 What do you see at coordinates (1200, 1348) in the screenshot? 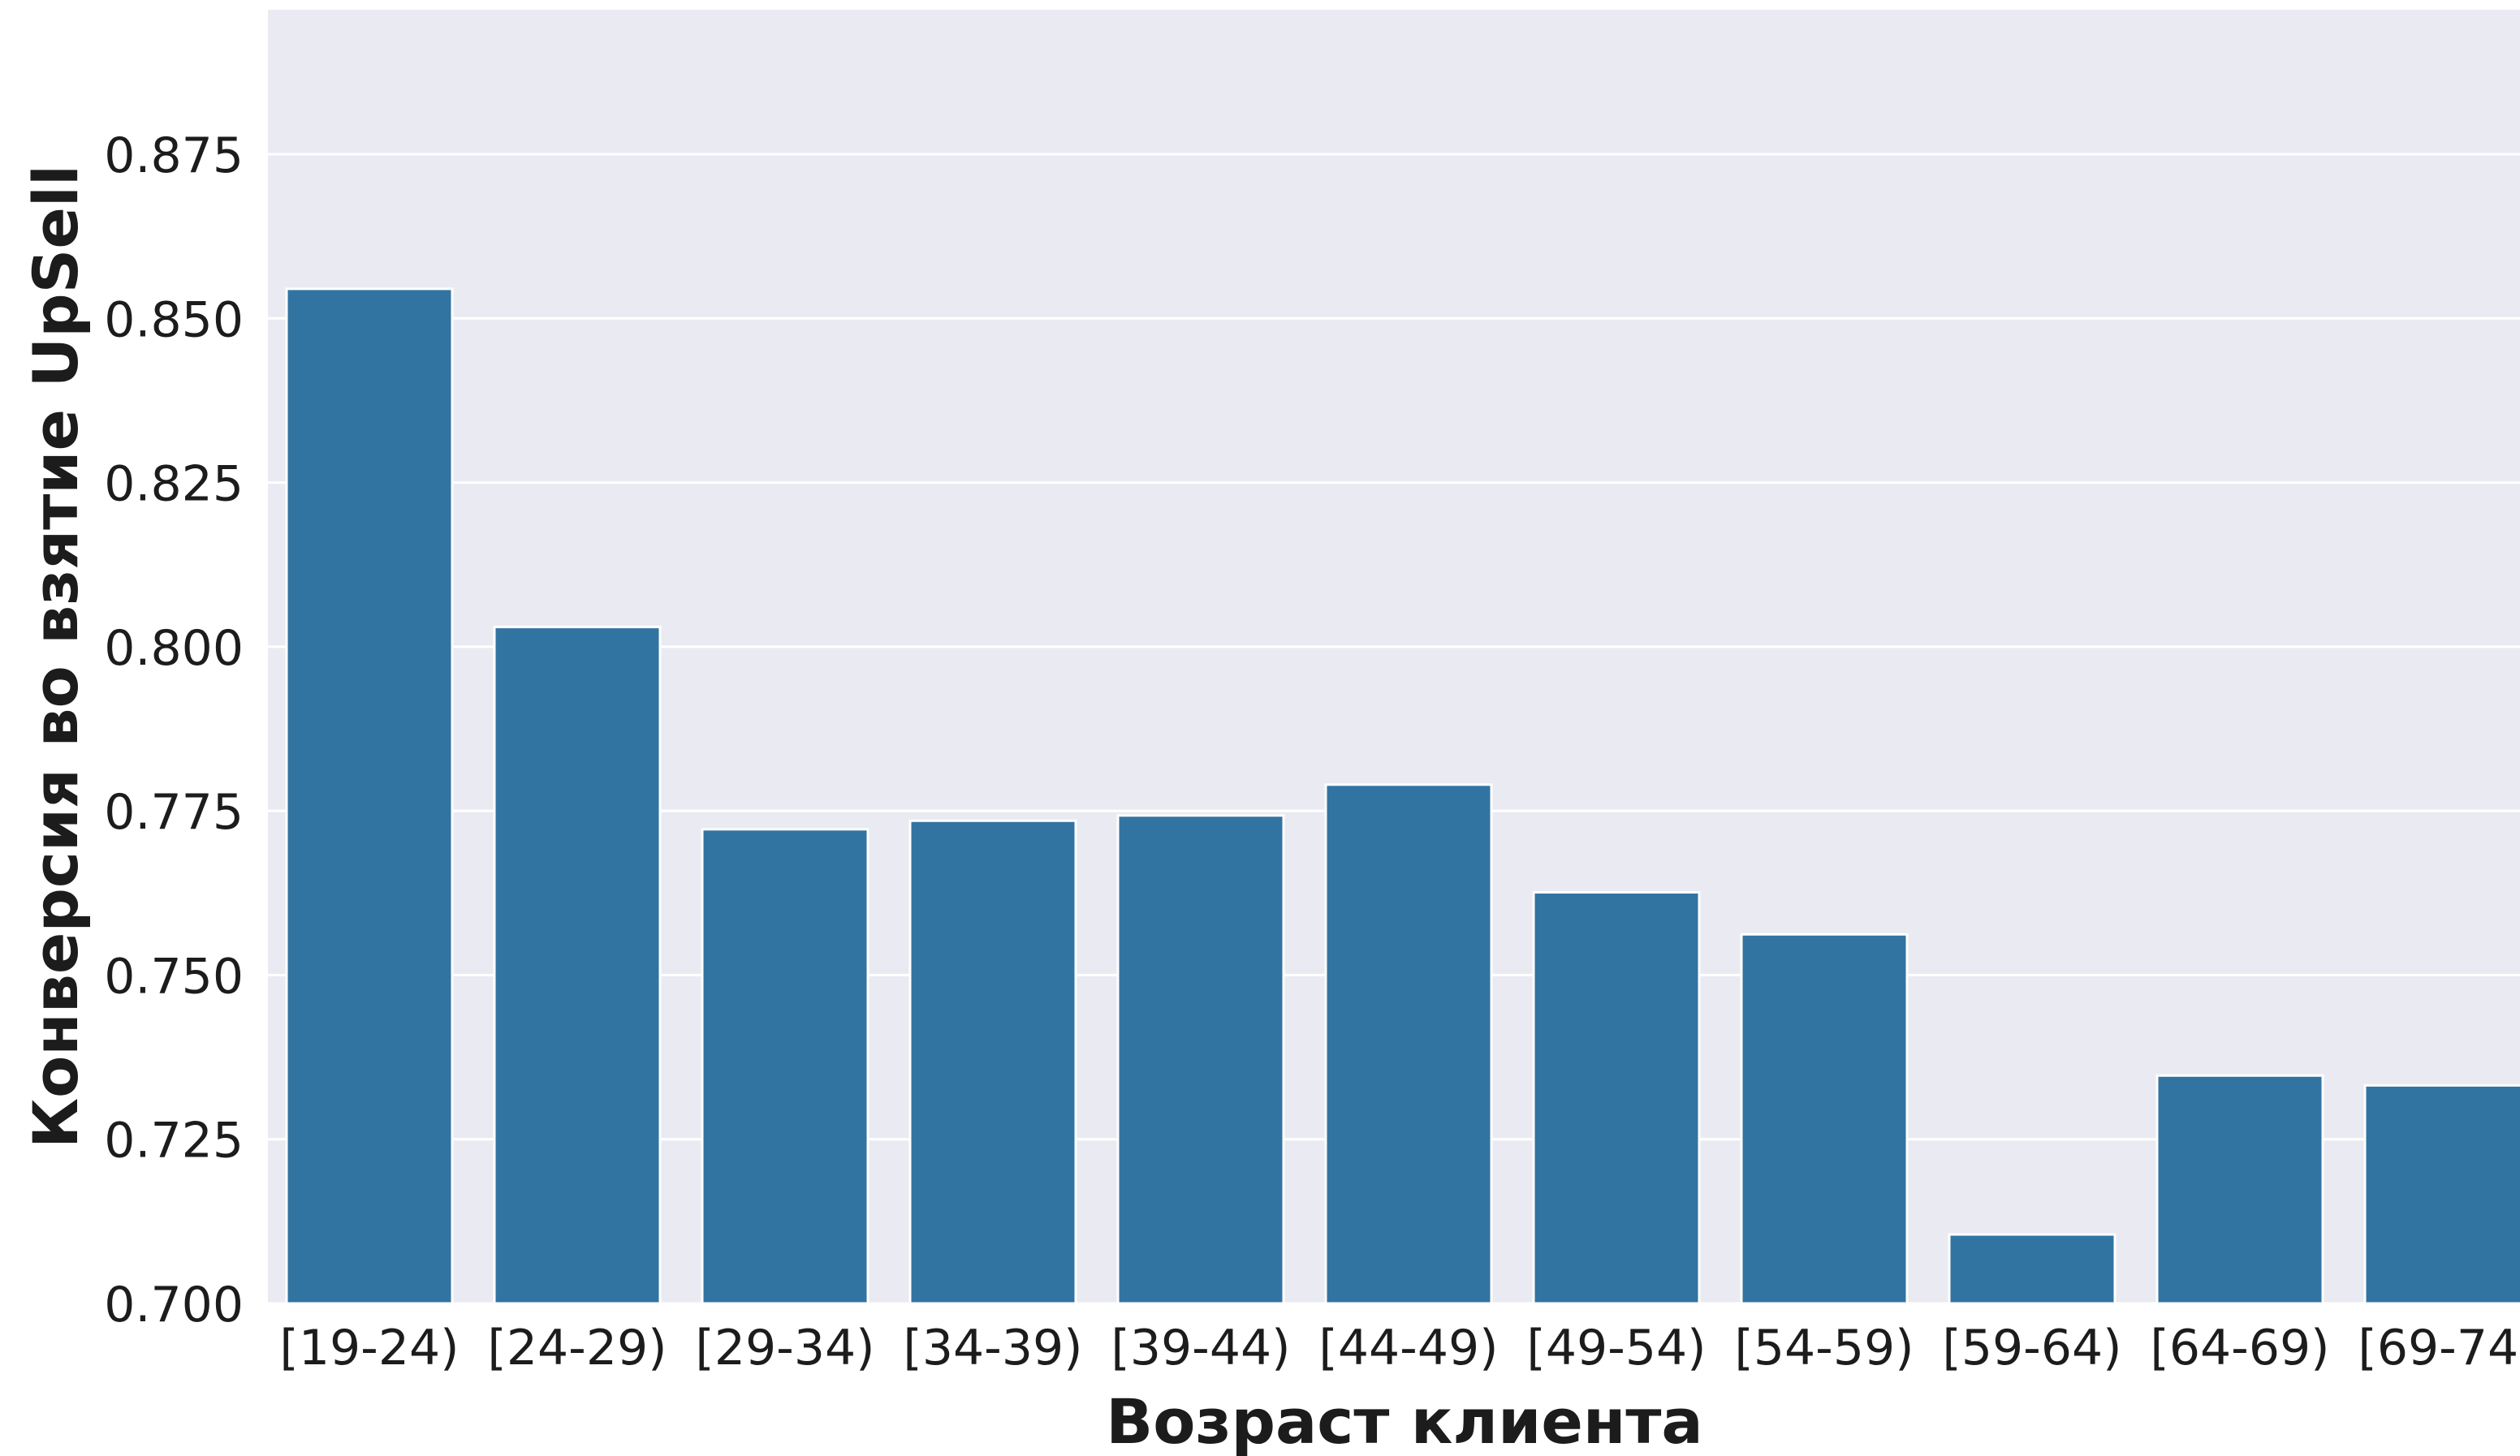
I see `x-tick-label: [39-44)` at bounding box center [1200, 1348].